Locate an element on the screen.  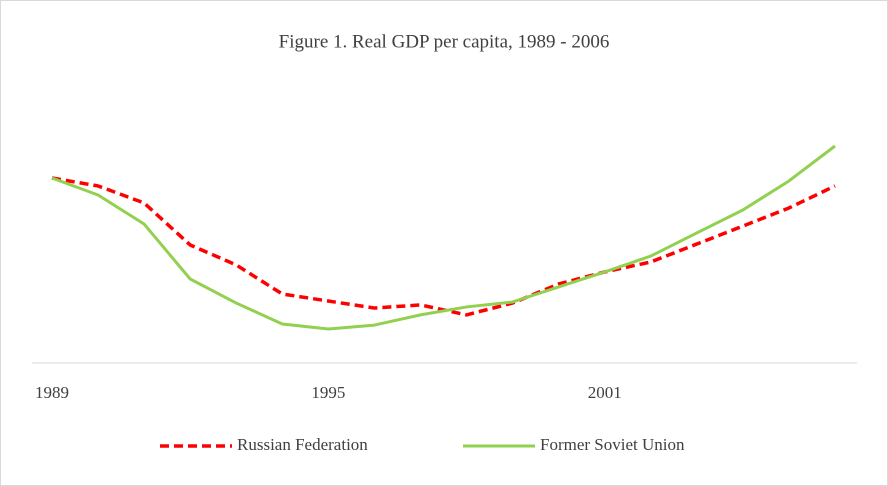
x-tick-label: 1995 is located at coordinates (328, 392).